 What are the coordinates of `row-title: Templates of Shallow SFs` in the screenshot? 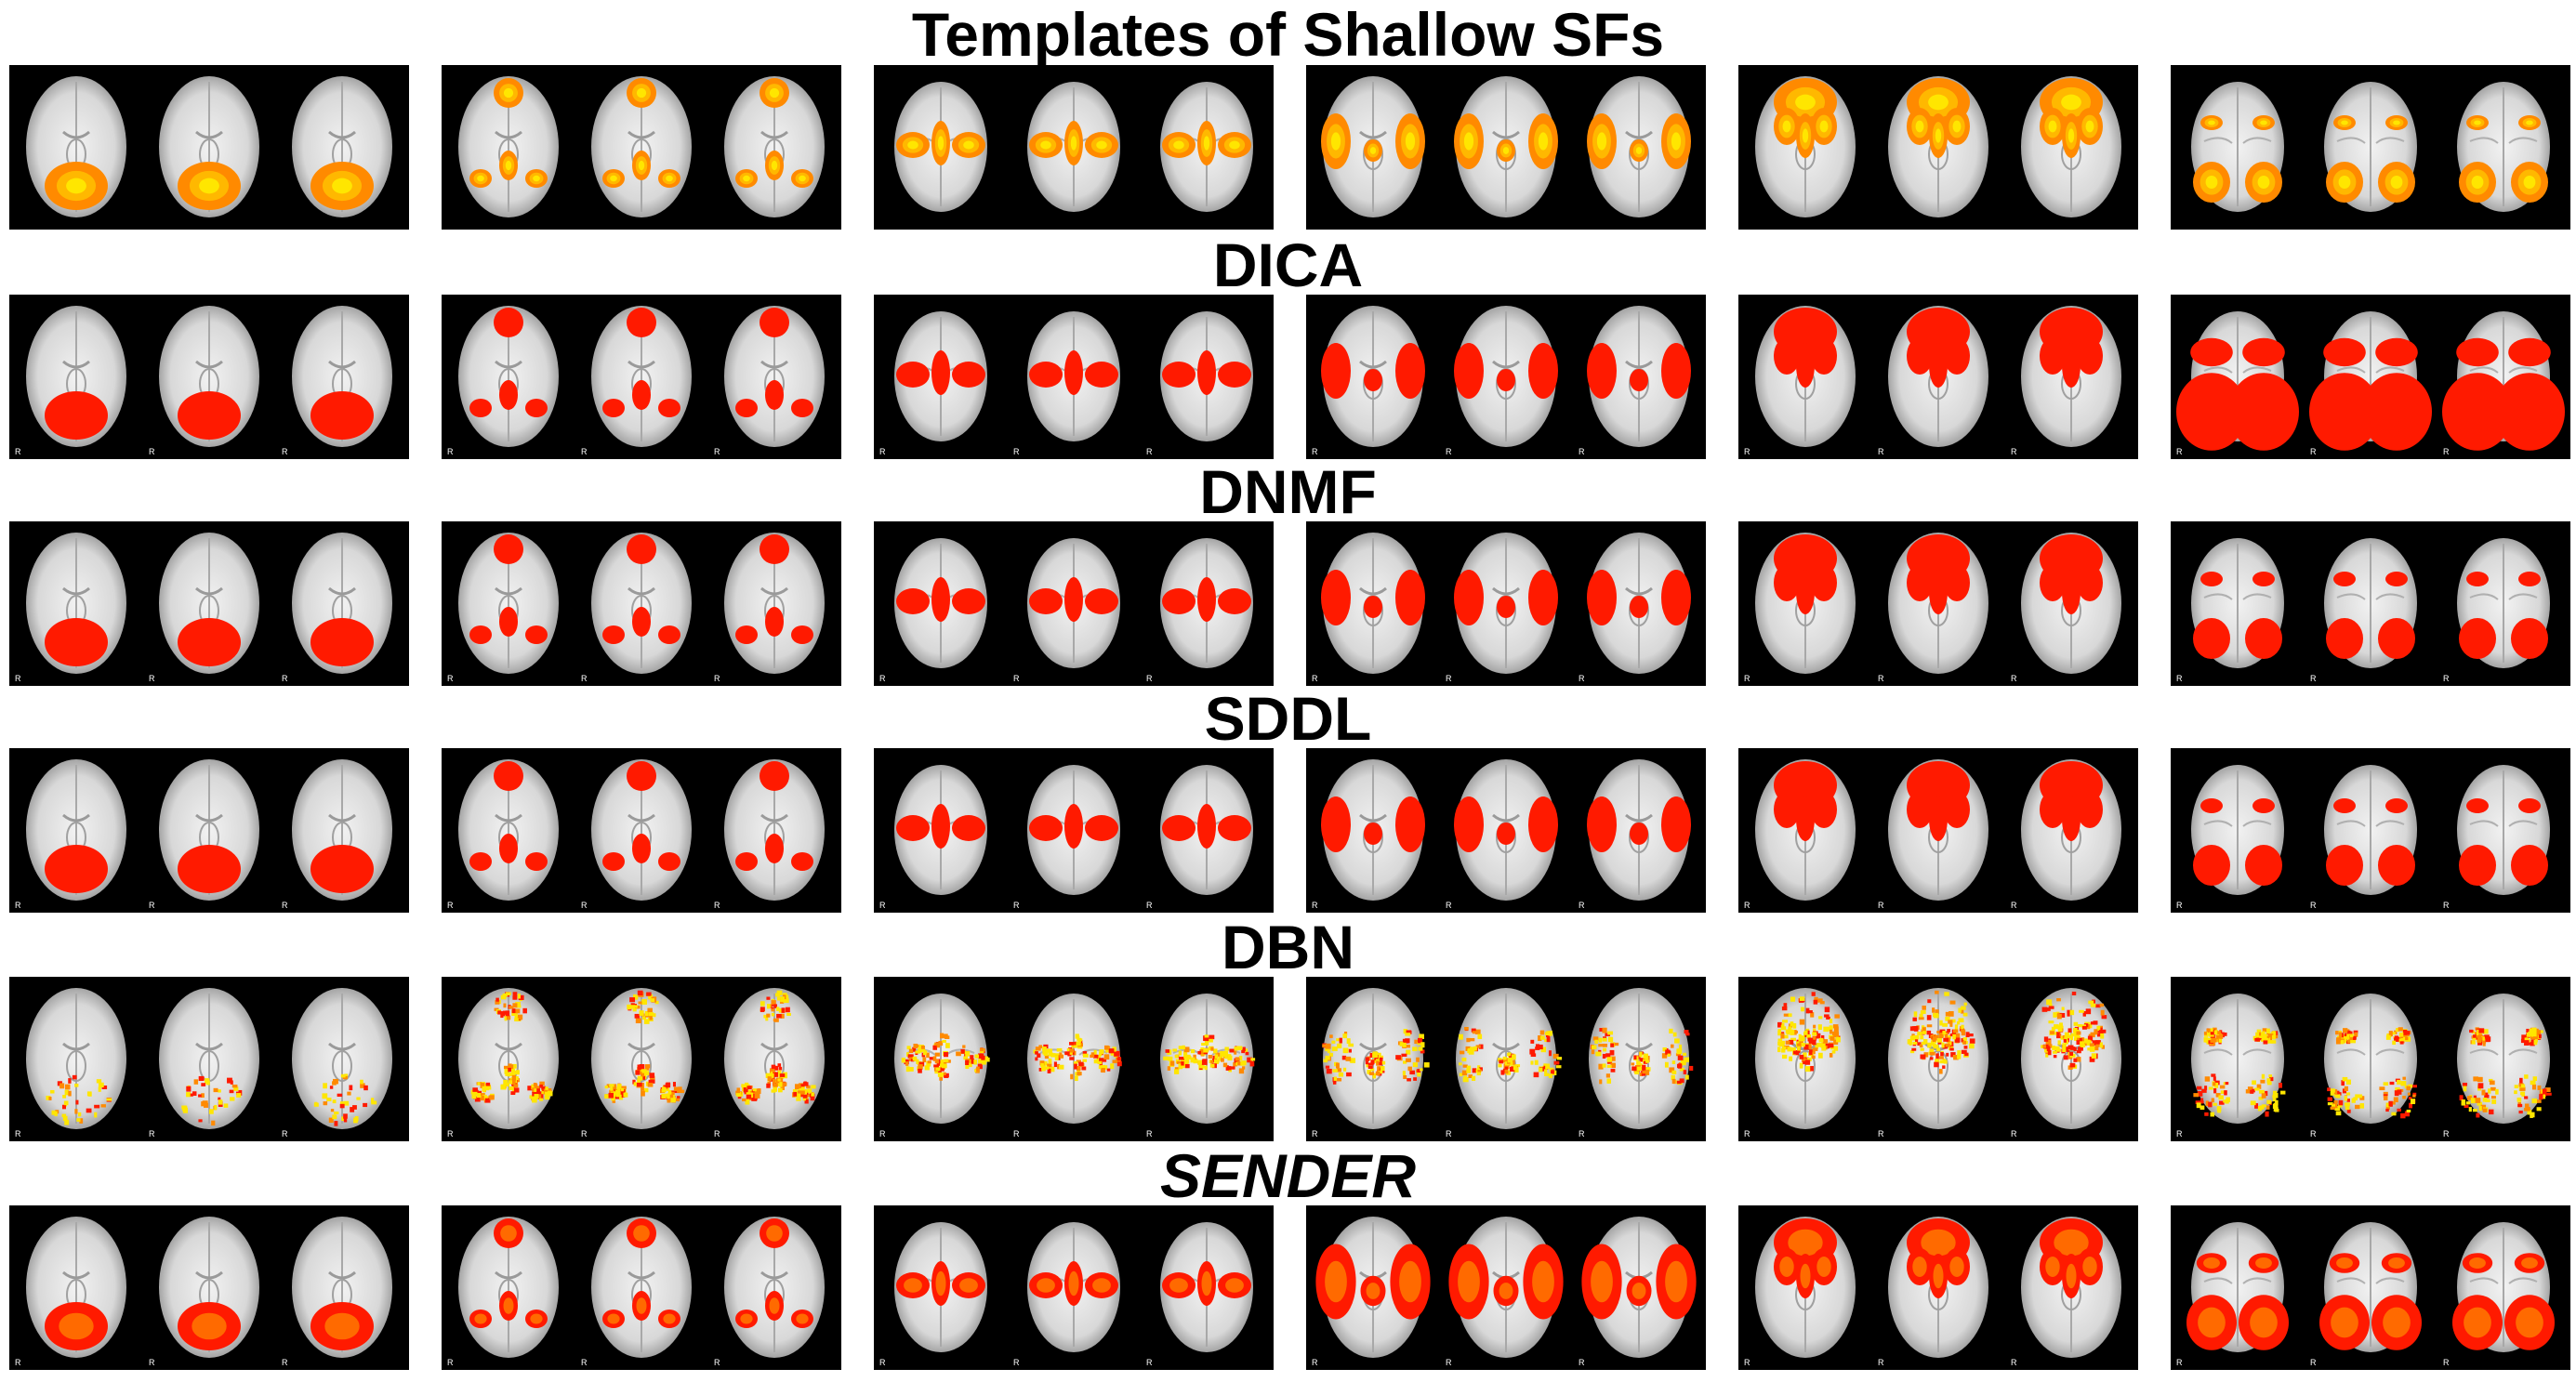 It's located at (1288, 34).